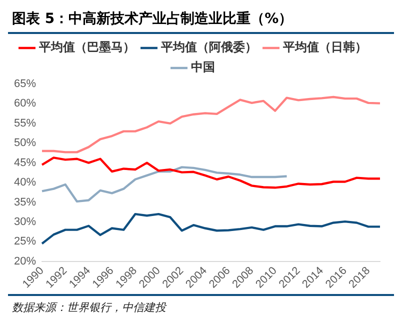 This screenshot has width=402, height=323. Describe the element at coordinates (25, 242) in the screenshot. I see `y-tick-label: 25%` at that location.